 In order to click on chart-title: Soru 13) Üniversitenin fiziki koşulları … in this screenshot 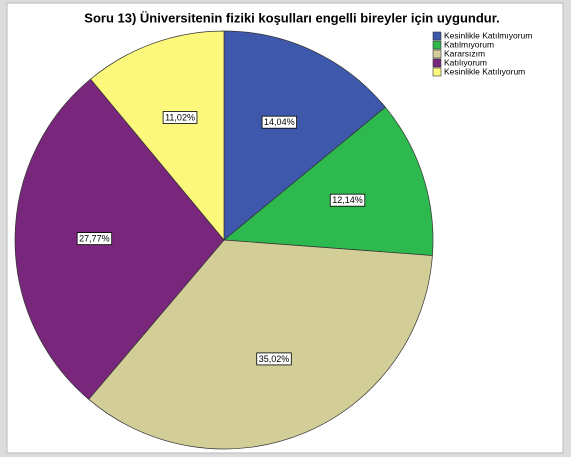, I will do `click(291, 17)`.